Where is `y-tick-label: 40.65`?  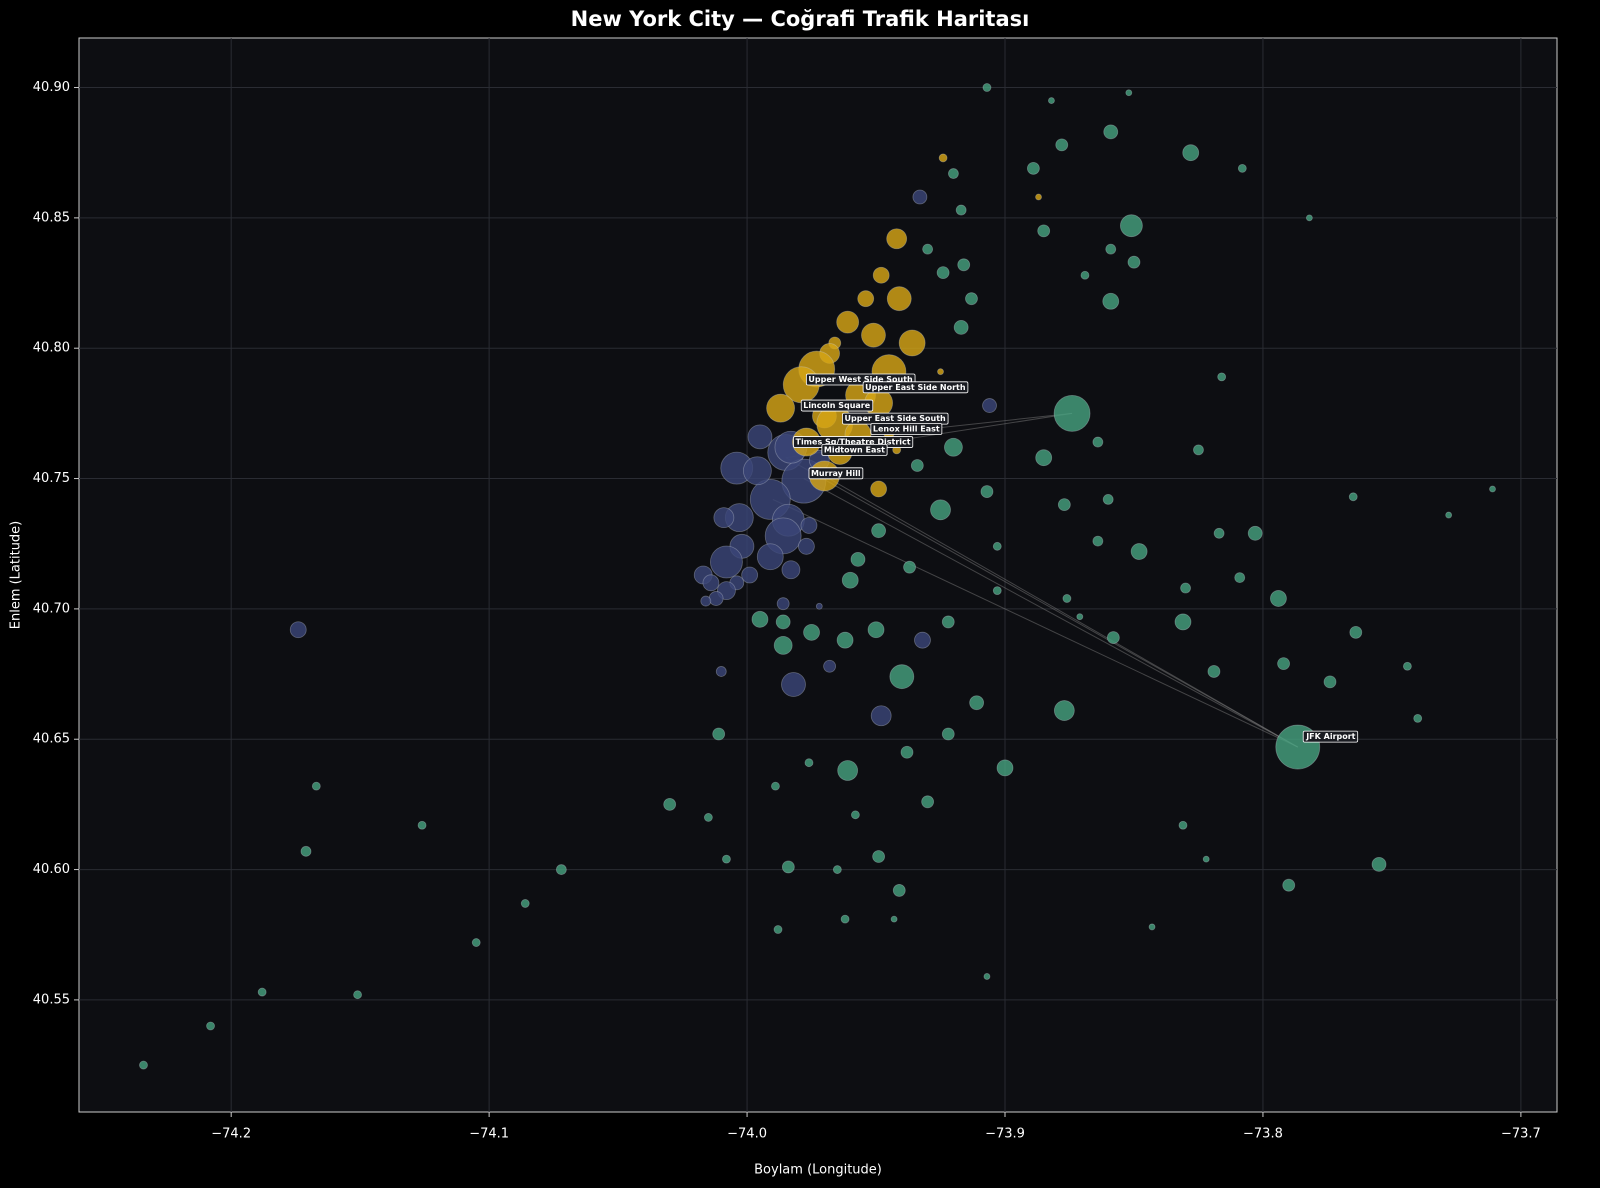
y-tick-label: 40.65 is located at coordinates (51, 739).